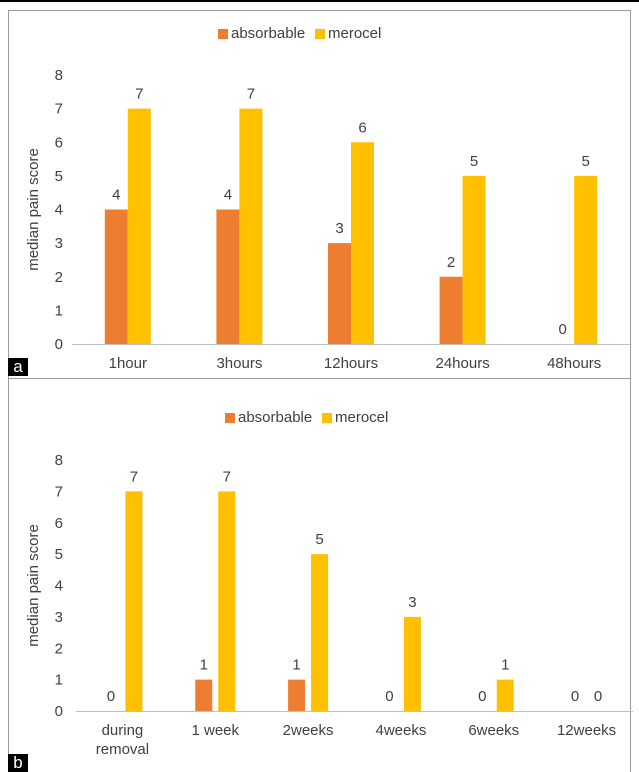  I want to click on x-tick-label: 12weeks, so click(586, 730).